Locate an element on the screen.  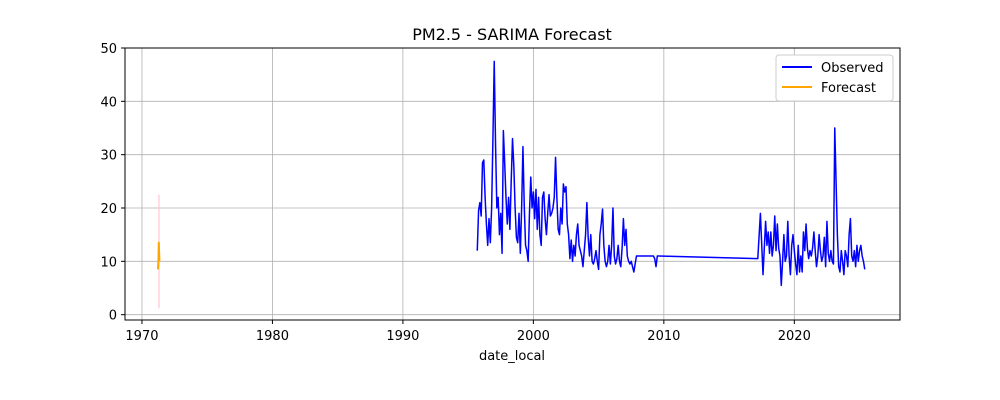
y-tick-label: 10 is located at coordinates (108, 262).